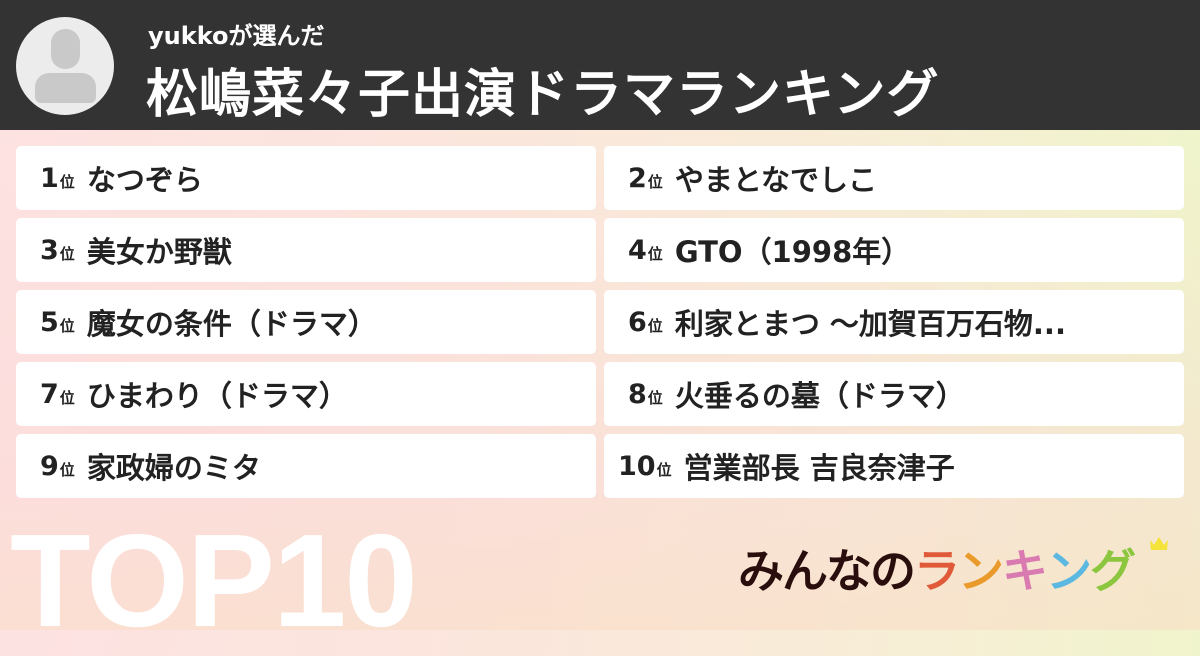 This screenshot has width=1200, height=656. Describe the element at coordinates (1025, 571) in the screenshot. I see `logo-letter: キ` at that location.